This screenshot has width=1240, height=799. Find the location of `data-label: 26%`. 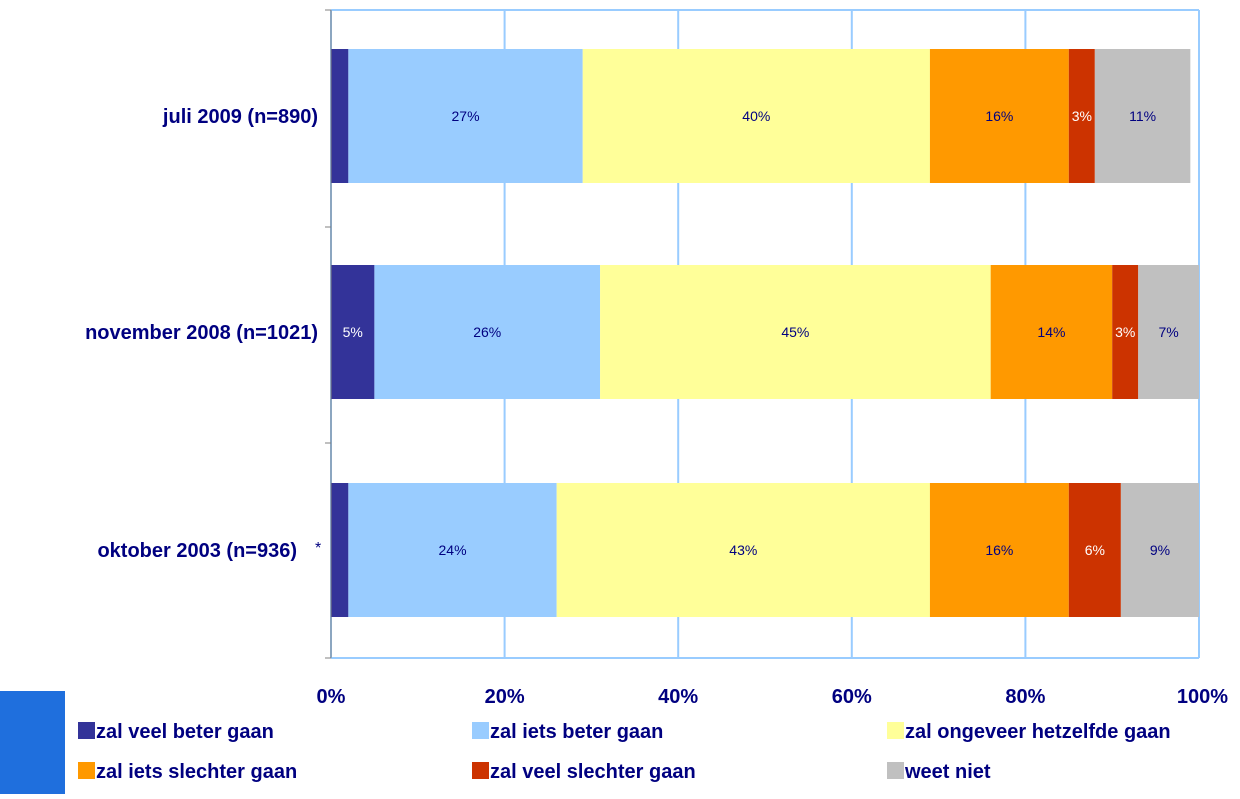

data-label: 26% is located at coordinates (487, 332).